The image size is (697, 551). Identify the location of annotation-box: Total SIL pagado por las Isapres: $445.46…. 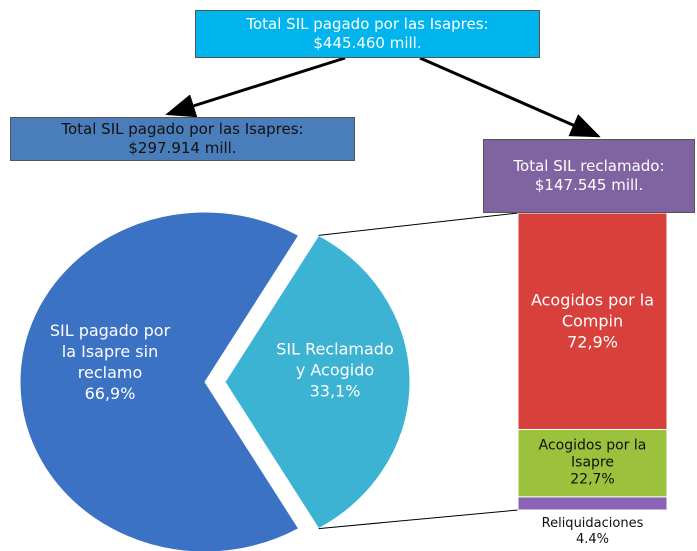
(367, 34).